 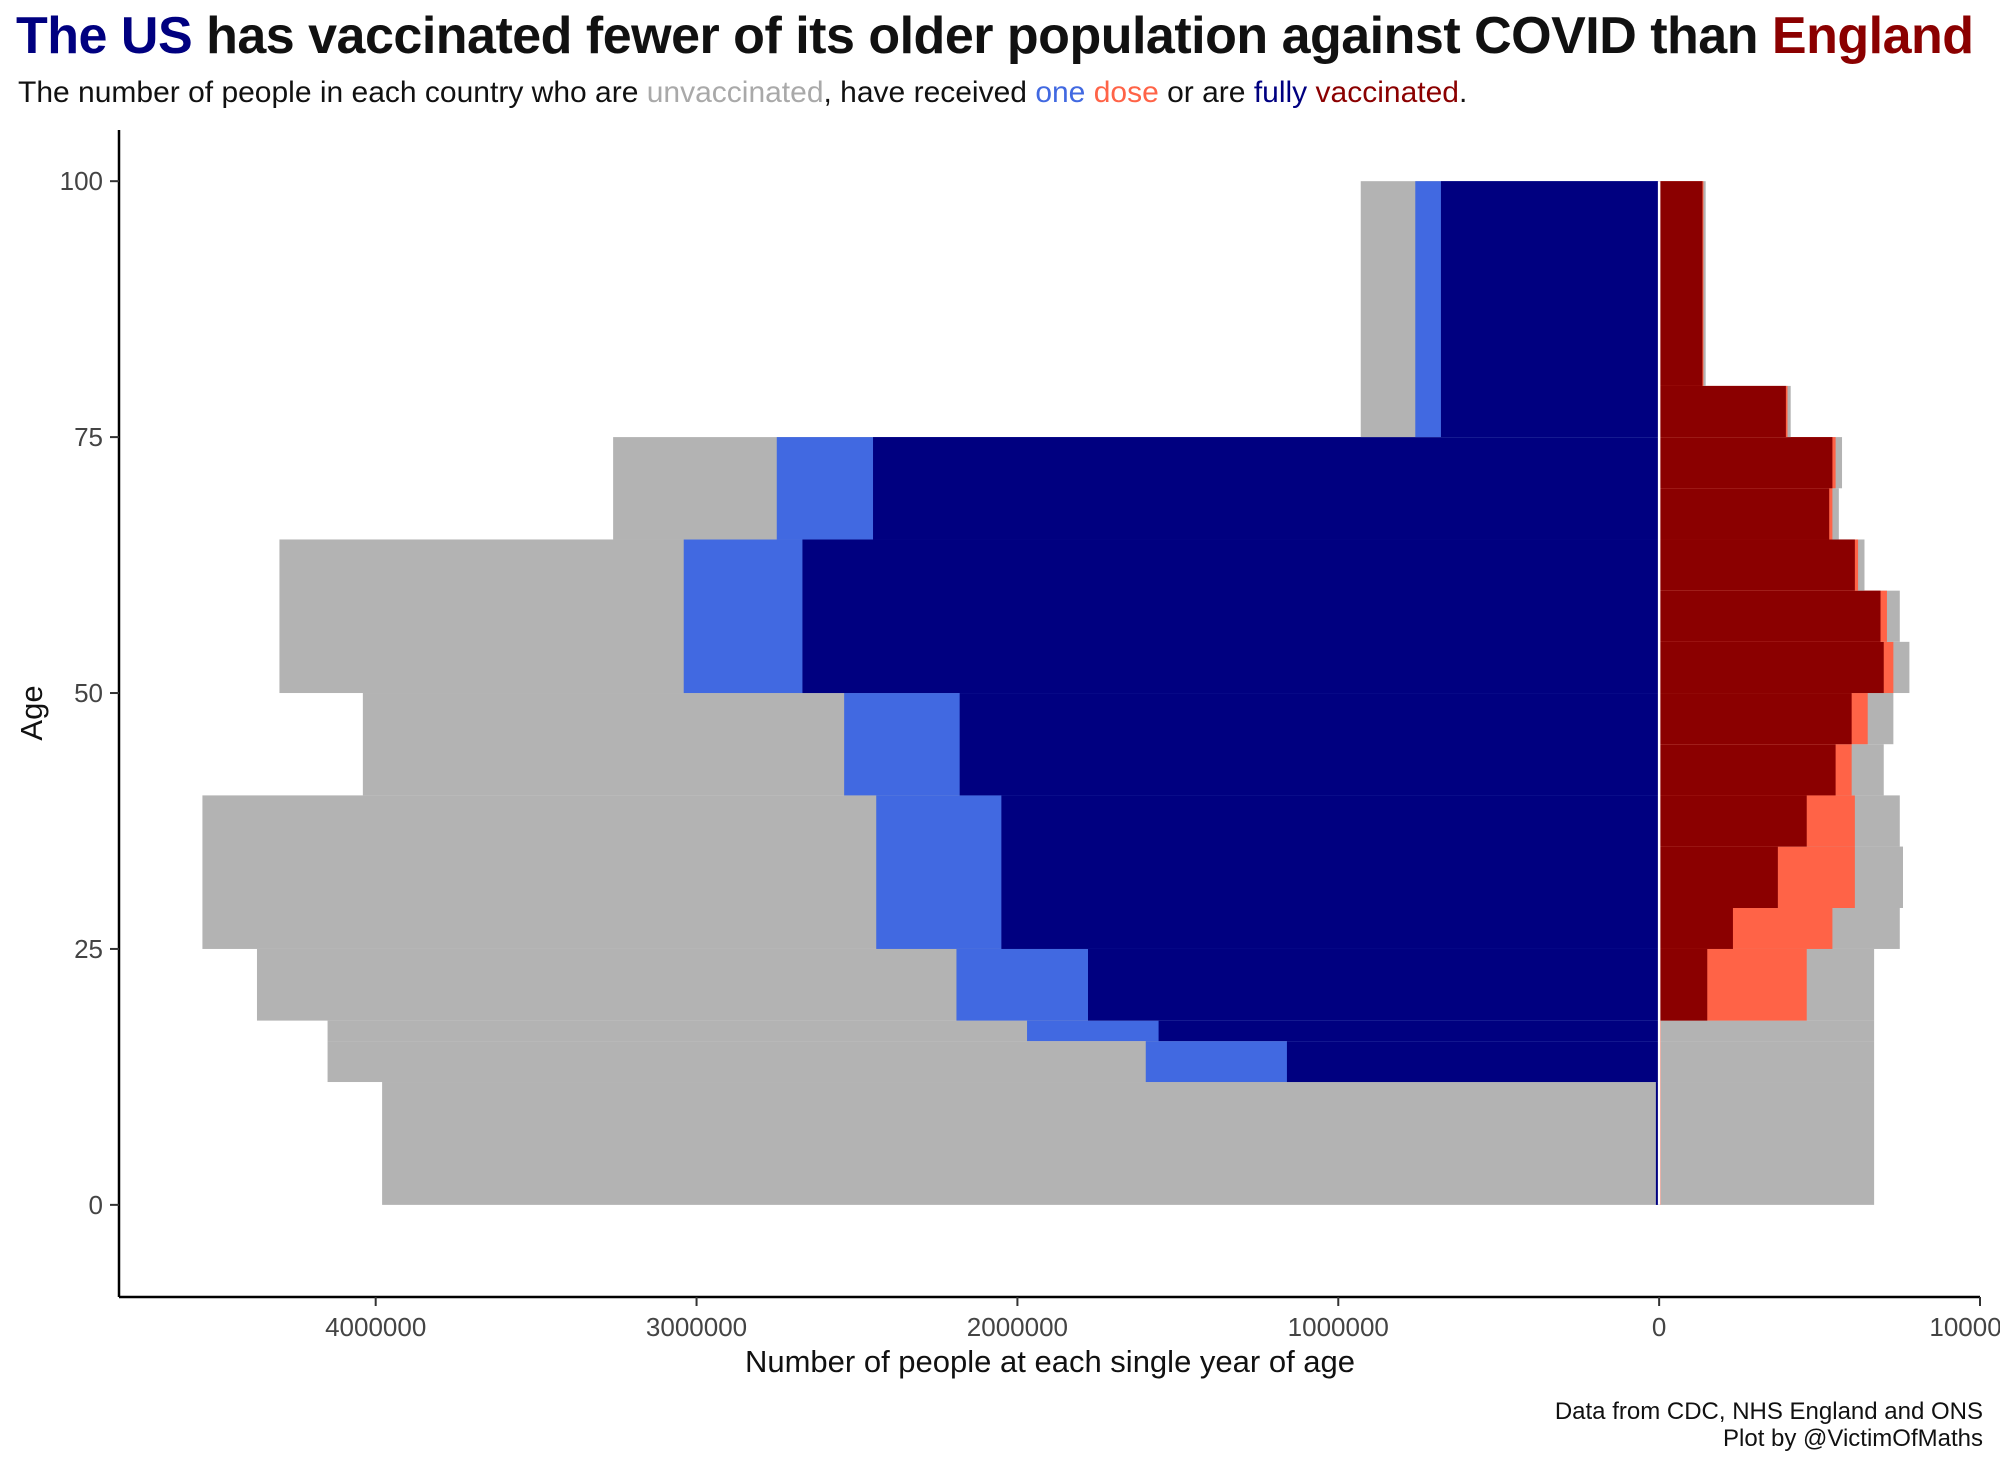 I want to click on y-tick-label: 100, so click(x=81, y=181).